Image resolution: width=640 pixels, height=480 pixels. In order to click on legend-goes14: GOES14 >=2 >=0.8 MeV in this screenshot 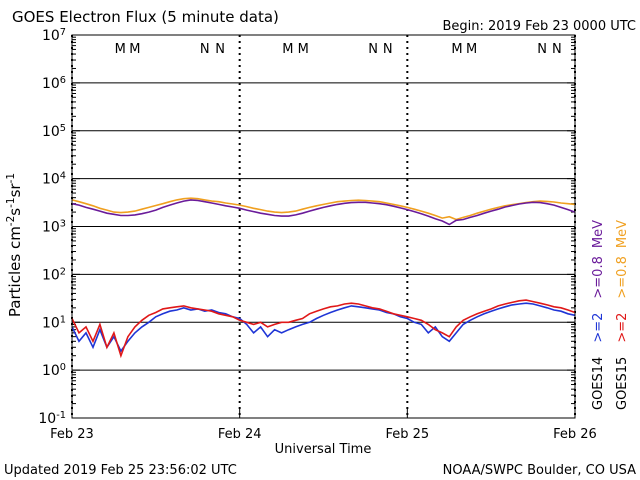, I will do `click(598, 315)`.